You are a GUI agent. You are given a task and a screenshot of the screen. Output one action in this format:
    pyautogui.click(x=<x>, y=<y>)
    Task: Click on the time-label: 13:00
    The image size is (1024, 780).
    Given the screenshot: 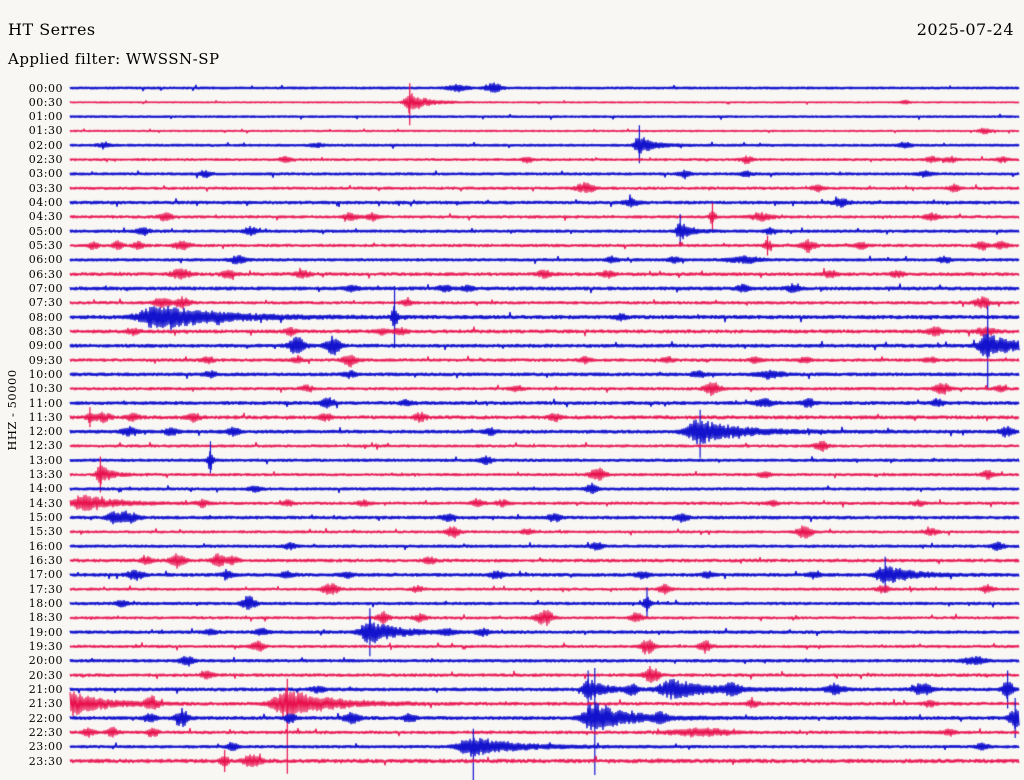 What is the action you would take?
    pyautogui.click(x=45, y=460)
    